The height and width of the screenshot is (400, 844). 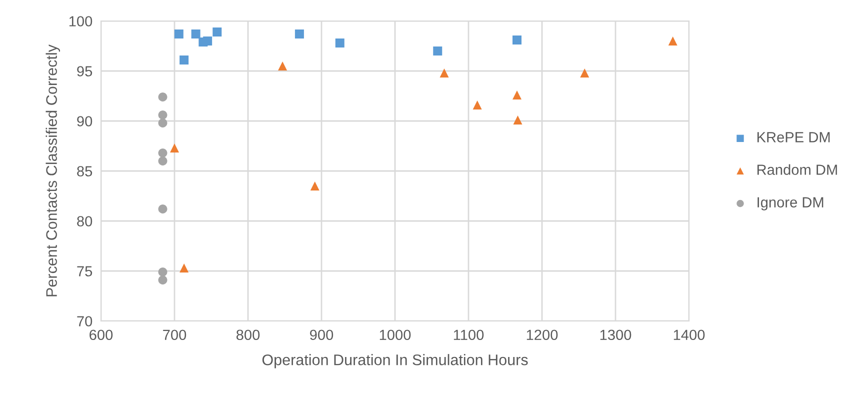 What do you see at coordinates (689, 335) in the screenshot?
I see `x-tick-label: 1400` at bounding box center [689, 335].